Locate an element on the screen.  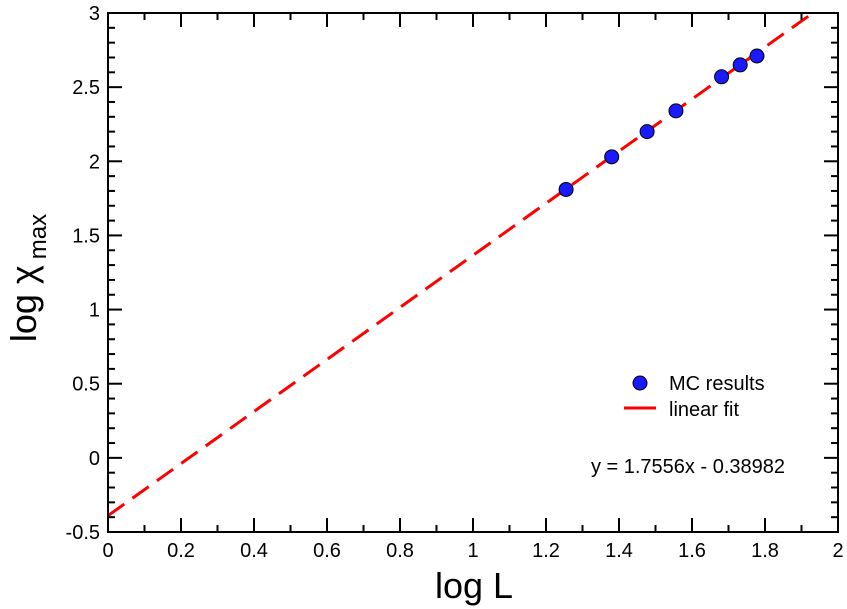
x-tick-label: 1.8 is located at coordinates (765, 551).